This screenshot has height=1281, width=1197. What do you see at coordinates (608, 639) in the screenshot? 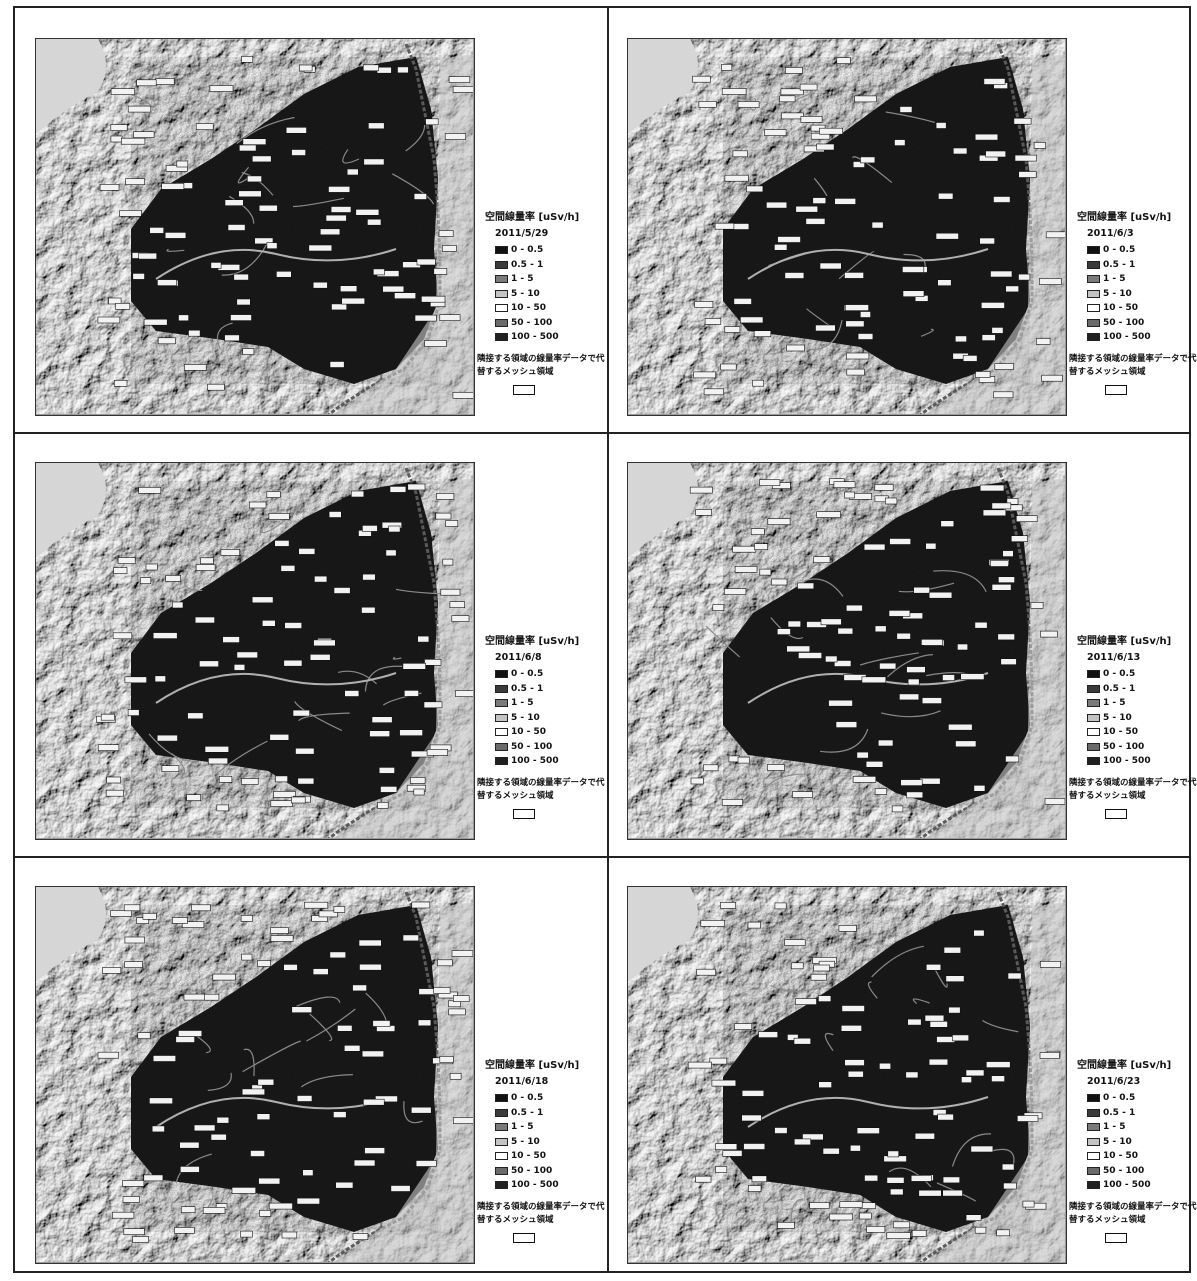
I see `grid-divider-vertical` at bounding box center [608, 639].